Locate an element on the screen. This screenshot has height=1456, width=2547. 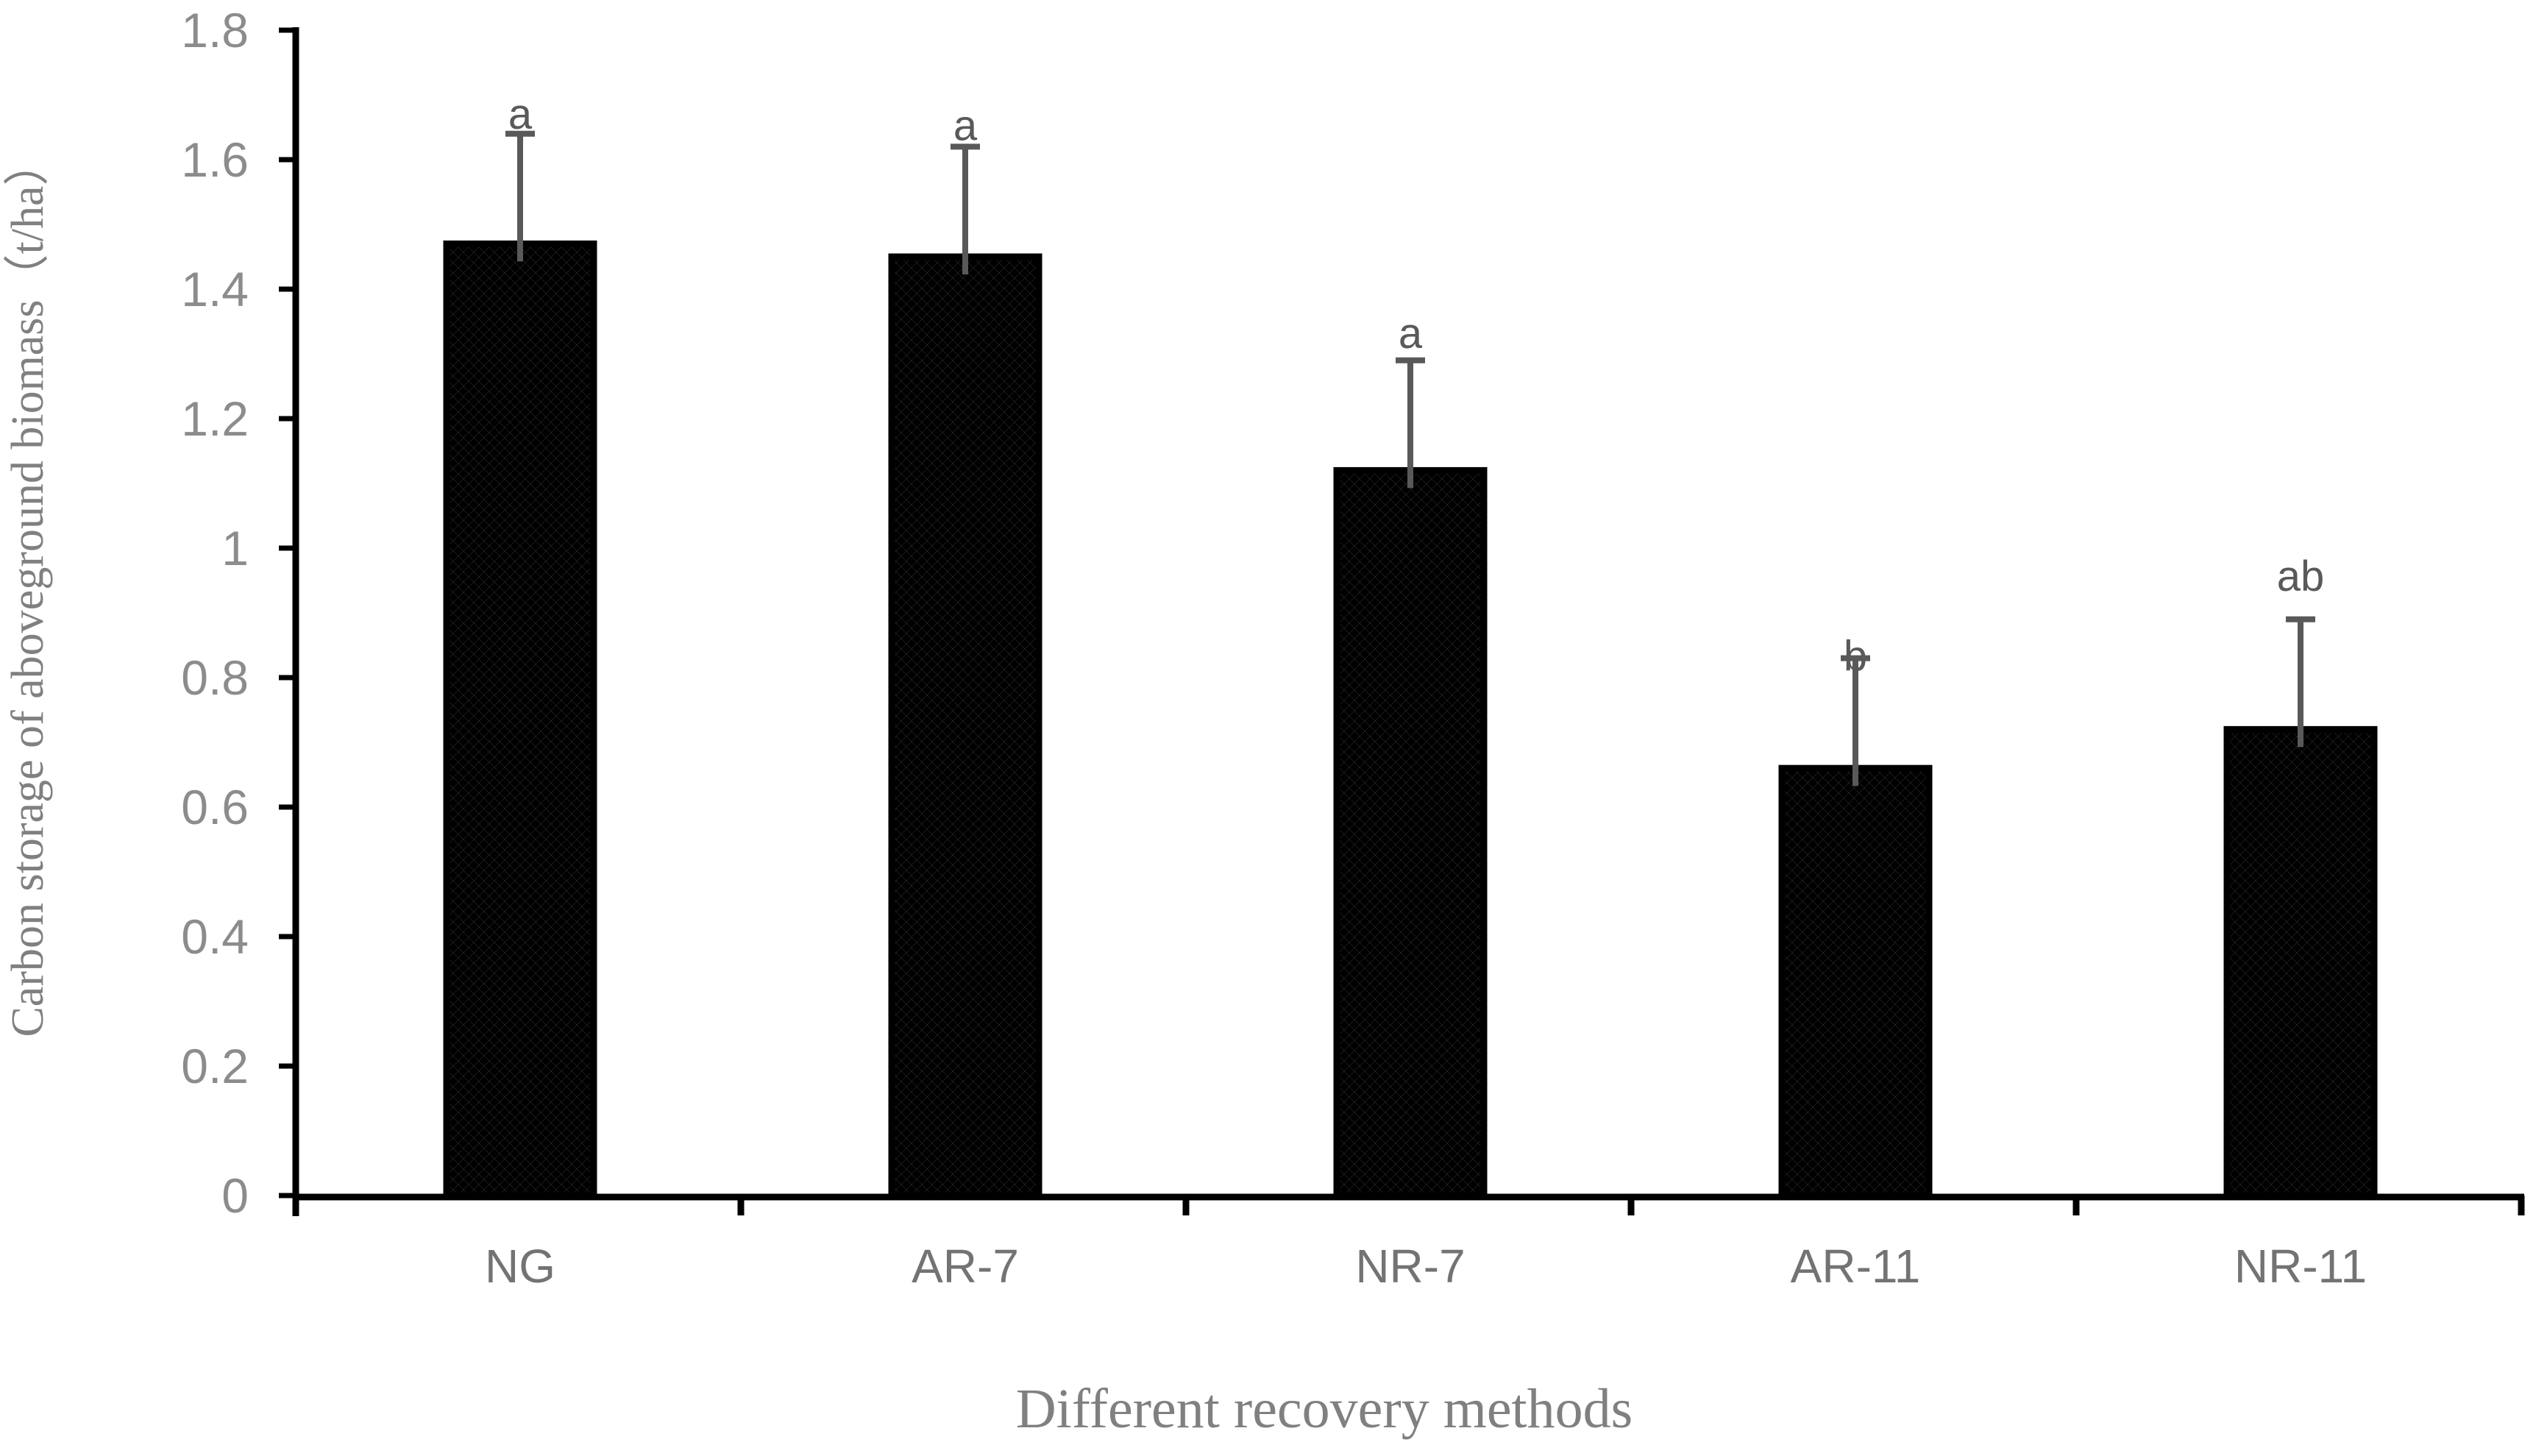
significance-letter: b is located at coordinates (1855, 657).